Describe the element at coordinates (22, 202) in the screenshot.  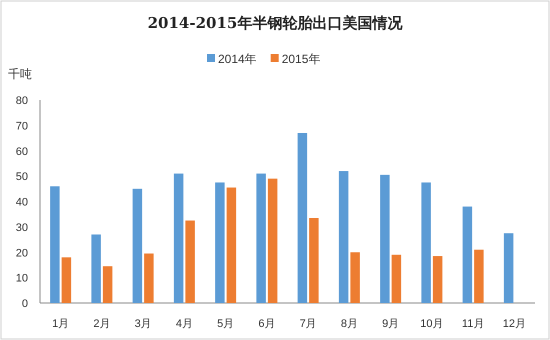
I see `y-tick-label: 40` at that location.